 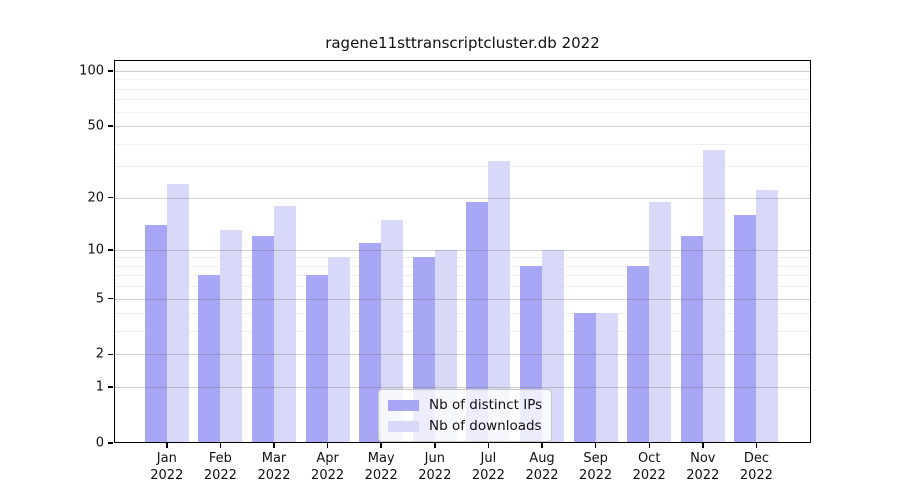 What do you see at coordinates (713, 296) in the screenshot?
I see `bar-downloads-nov` at bounding box center [713, 296].